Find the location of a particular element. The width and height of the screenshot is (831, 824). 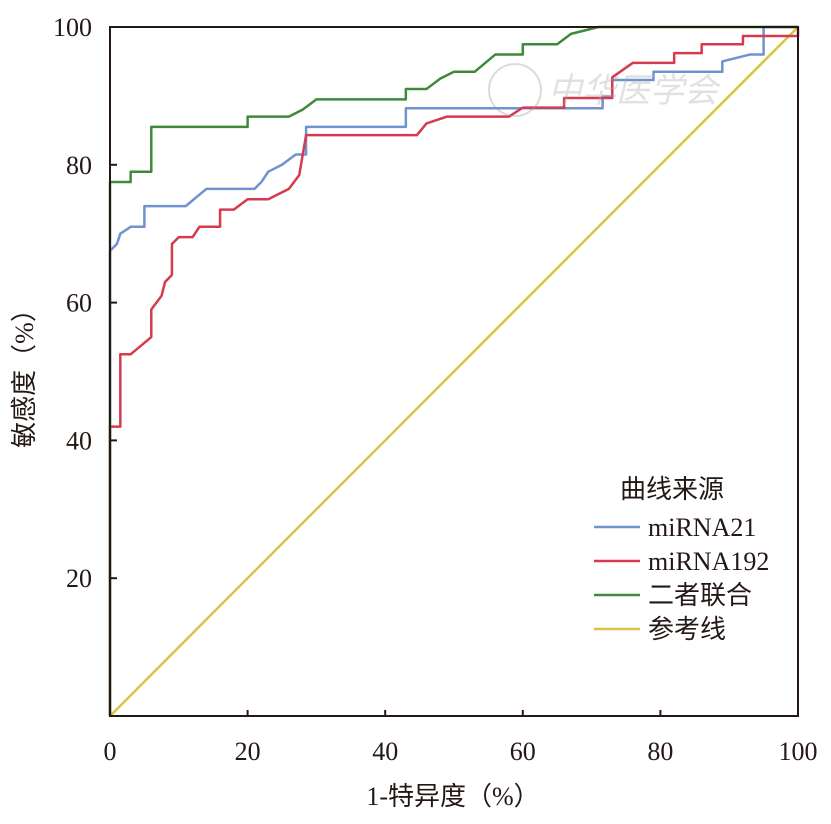

legend-title: 曲线来源 is located at coordinates (672, 489).